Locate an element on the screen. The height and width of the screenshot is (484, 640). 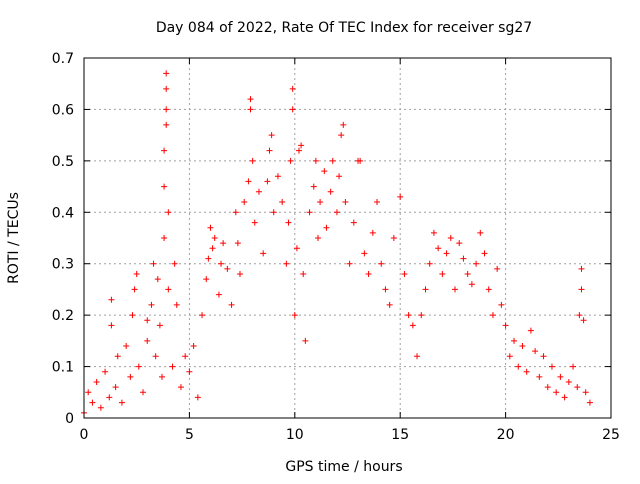
x-tick-label: 10 is located at coordinates (295, 435).